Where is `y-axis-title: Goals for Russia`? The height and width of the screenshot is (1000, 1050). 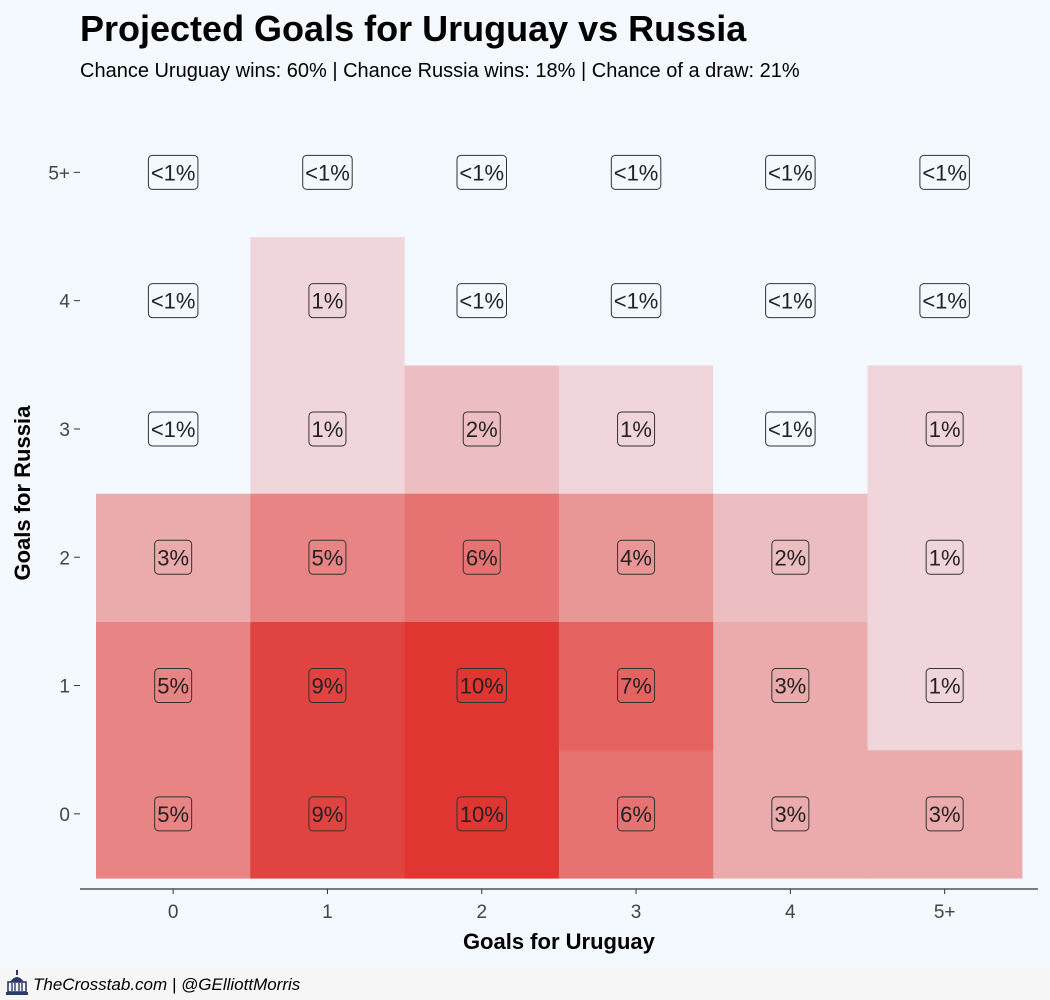
y-axis-title: Goals for Russia is located at coordinates (22, 493).